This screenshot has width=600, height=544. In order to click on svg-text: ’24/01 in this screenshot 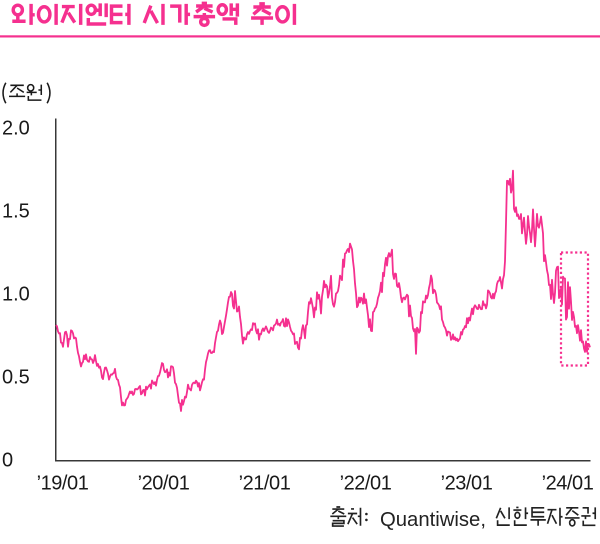, I will do `click(568, 484)`.